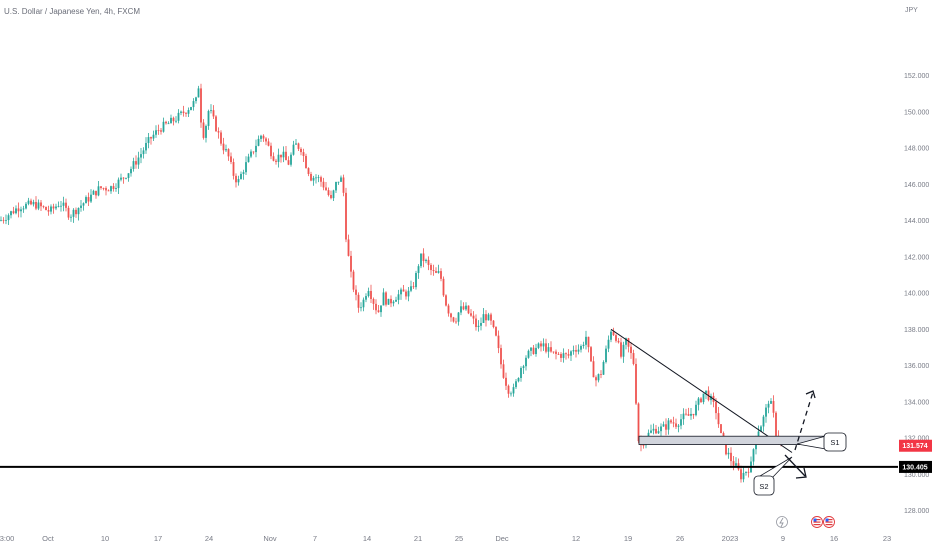  What do you see at coordinates (701, 390) in the screenshot?
I see `trend-line` at bounding box center [701, 390].